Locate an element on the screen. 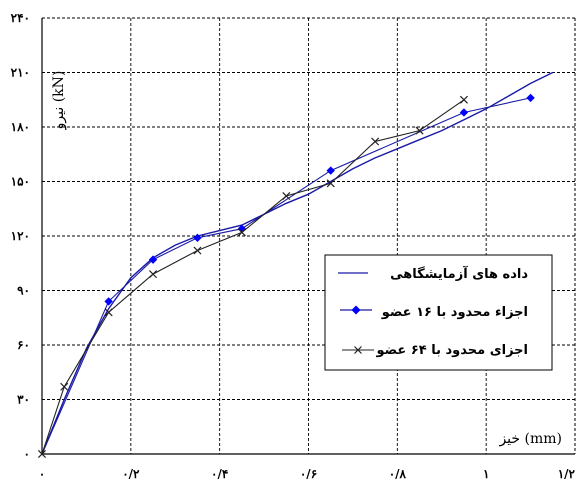 This screenshot has width=580, height=483. x-tick-label: ۰ is located at coordinates (42, 474).